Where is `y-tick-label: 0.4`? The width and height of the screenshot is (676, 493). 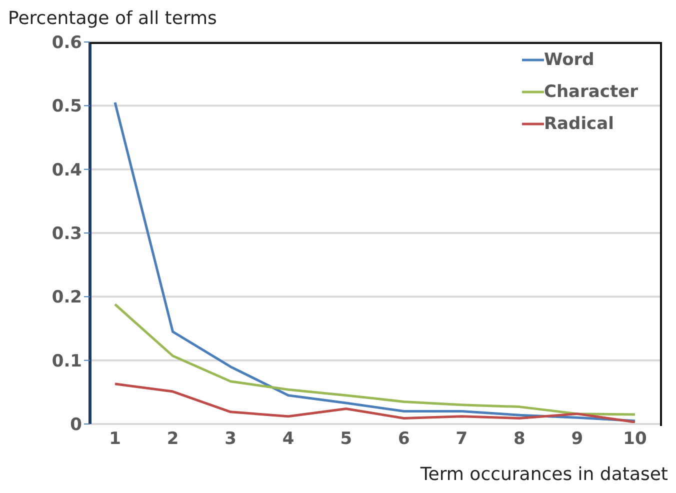
y-tick-label: 0.4 is located at coordinates (67, 170).